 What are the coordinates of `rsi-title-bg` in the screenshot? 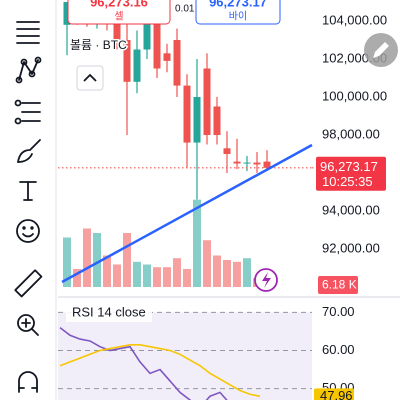 It's located at (109, 313).